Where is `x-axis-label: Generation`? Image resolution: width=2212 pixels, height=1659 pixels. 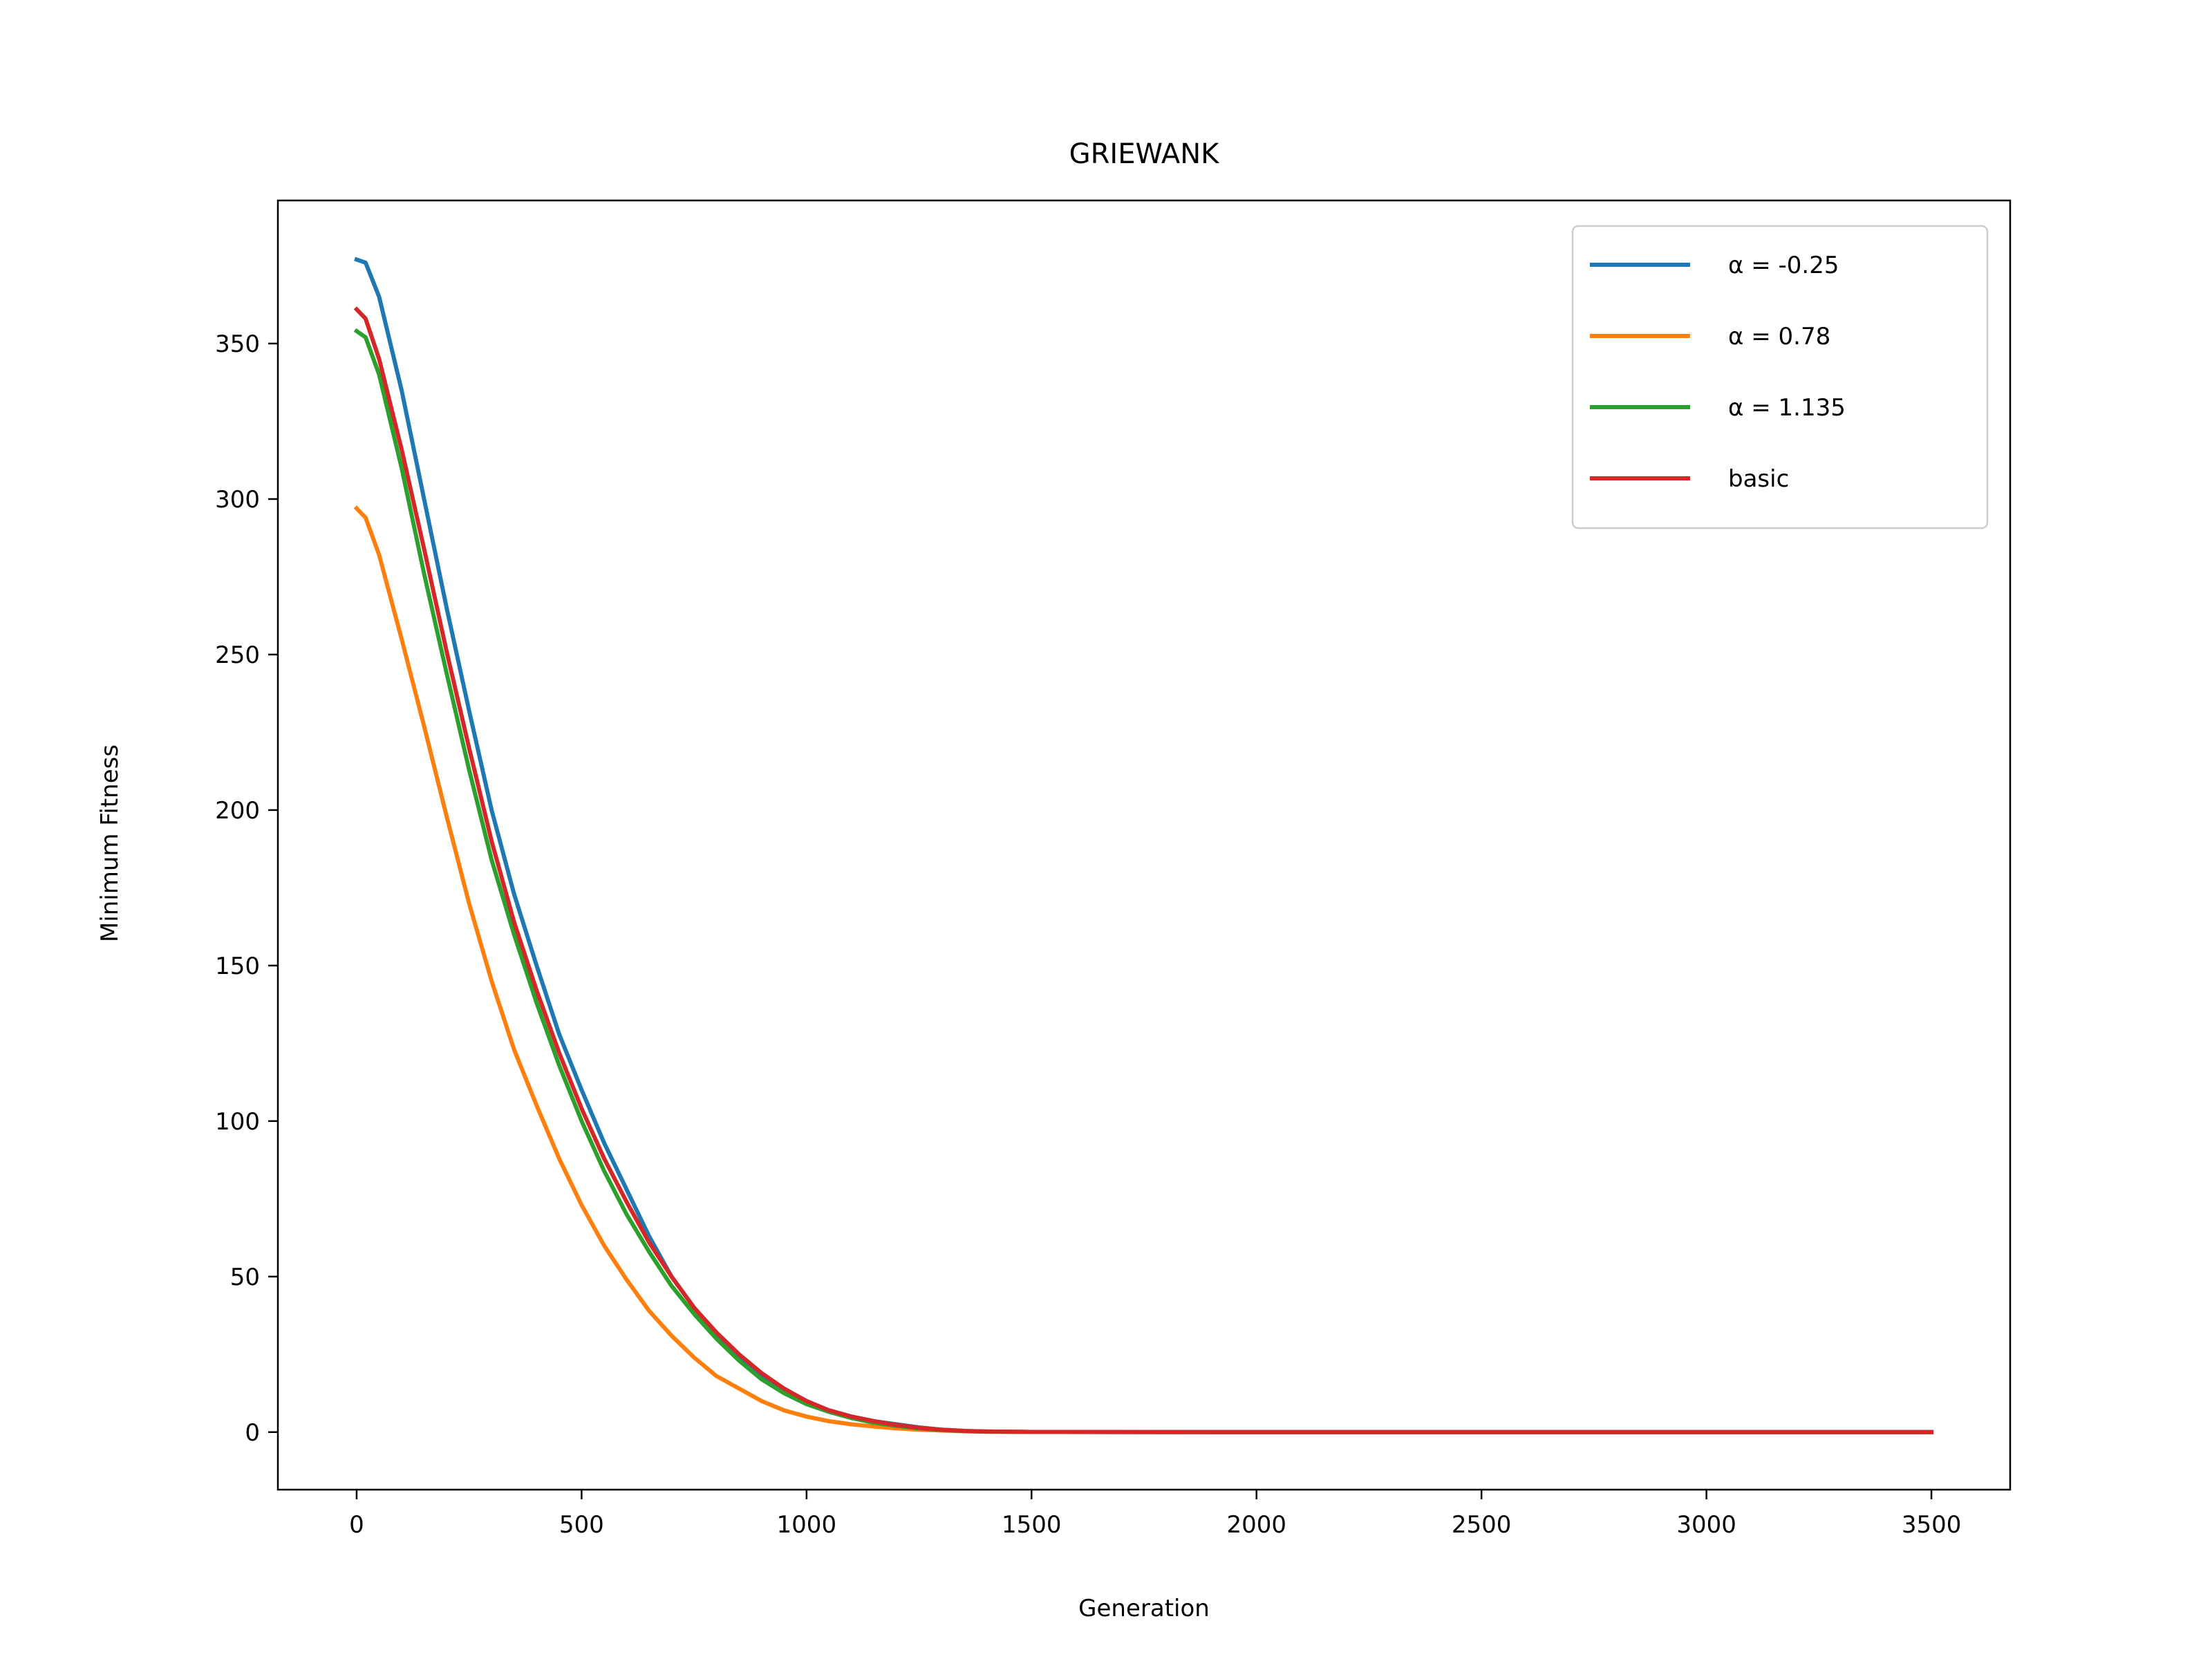
x-axis-label: Generation is located at coordinates (1144, 1609).